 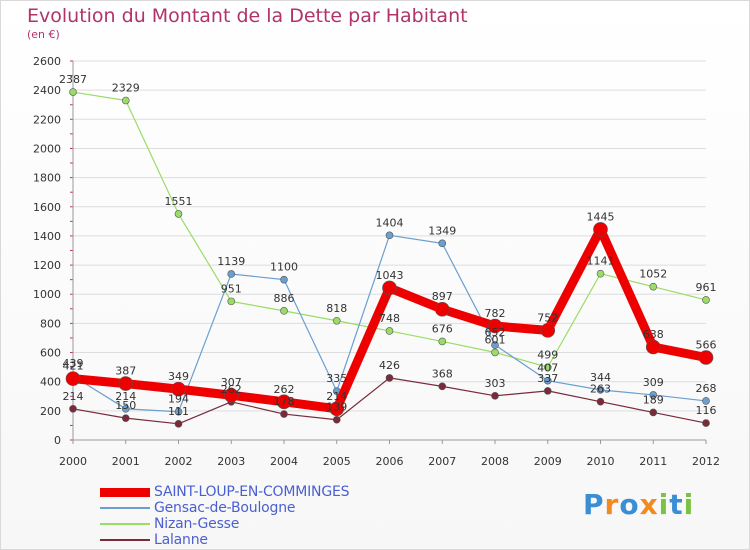 What do you see at coordinates (225, 508) in the screenshot?
I see `legend-label: Gensac-de-Boulogne` at bounding box center [225, 508].